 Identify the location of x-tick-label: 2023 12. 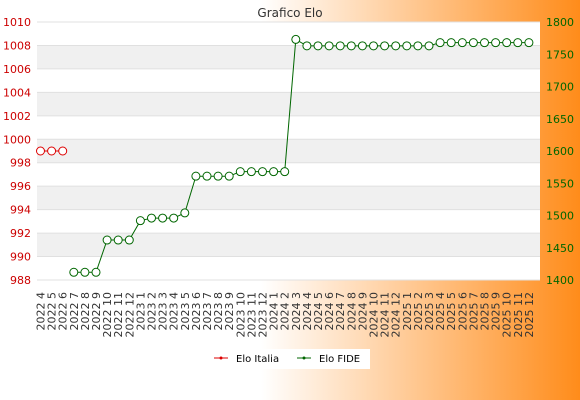
(263, 315).